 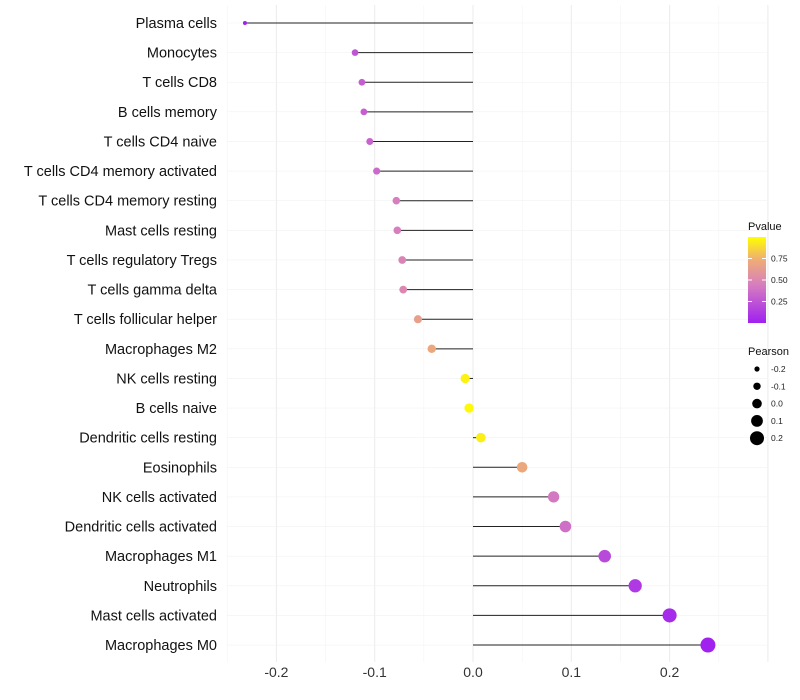 I want to click on category-label: Dendritic cells activated, so click(x=141, y=528).